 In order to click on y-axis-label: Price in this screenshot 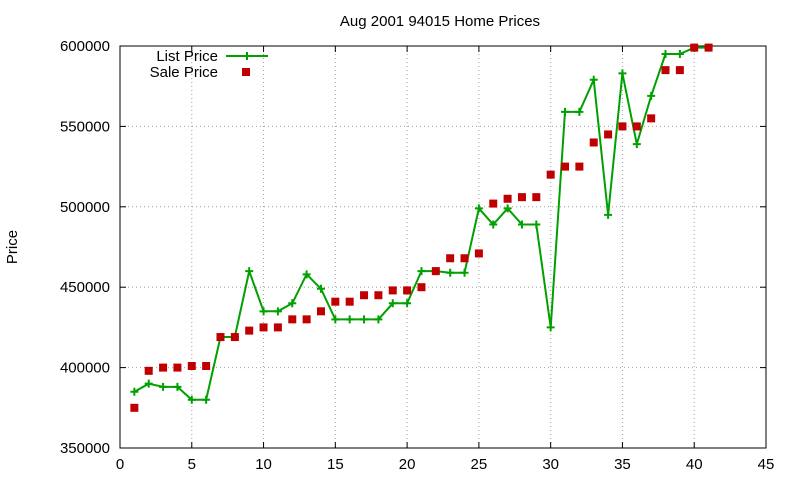, I will do `click(12, 247)`.